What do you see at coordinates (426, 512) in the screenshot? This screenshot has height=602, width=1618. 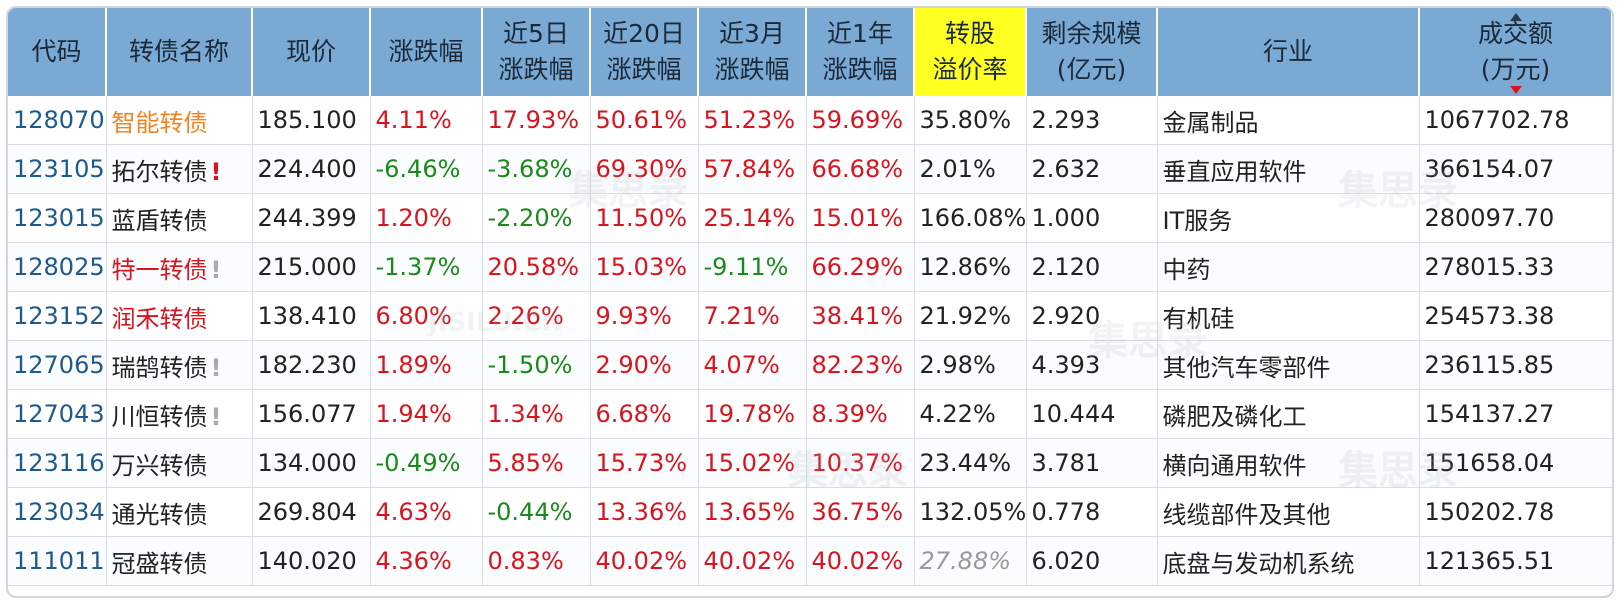 I see `change-cell: 4.63%` at bounding box center [426, 512].